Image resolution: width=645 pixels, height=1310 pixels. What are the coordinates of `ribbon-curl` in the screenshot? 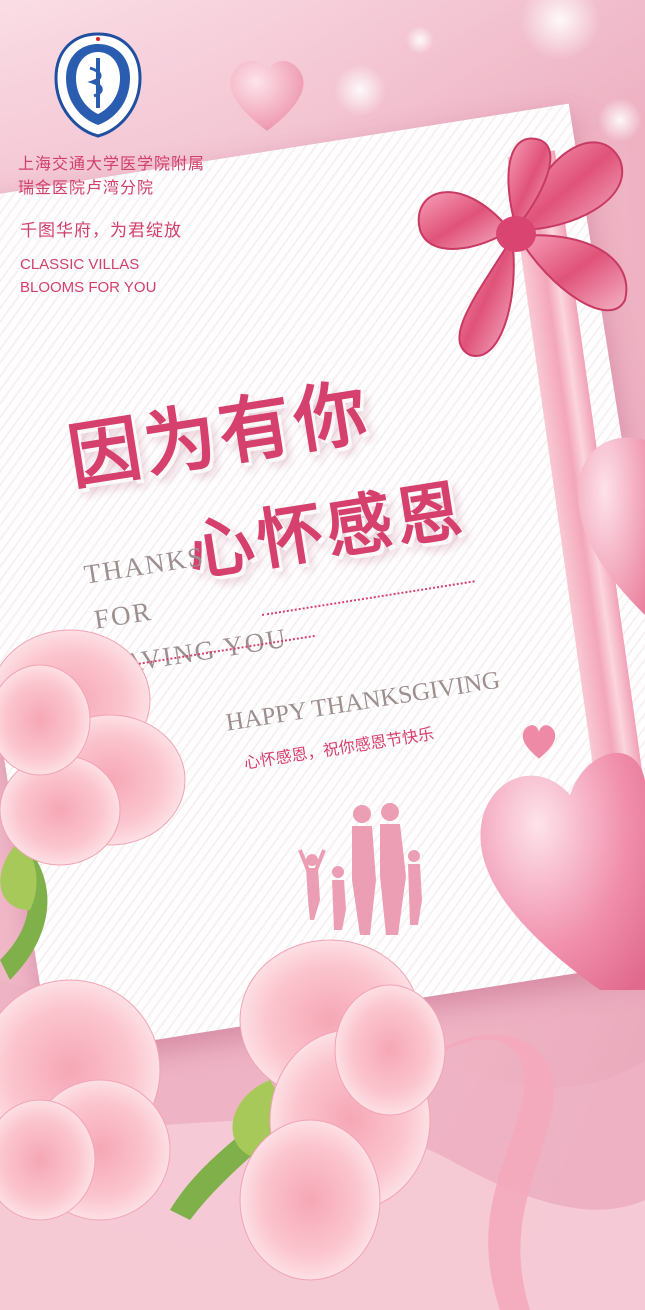 It's located at (492, 1172).